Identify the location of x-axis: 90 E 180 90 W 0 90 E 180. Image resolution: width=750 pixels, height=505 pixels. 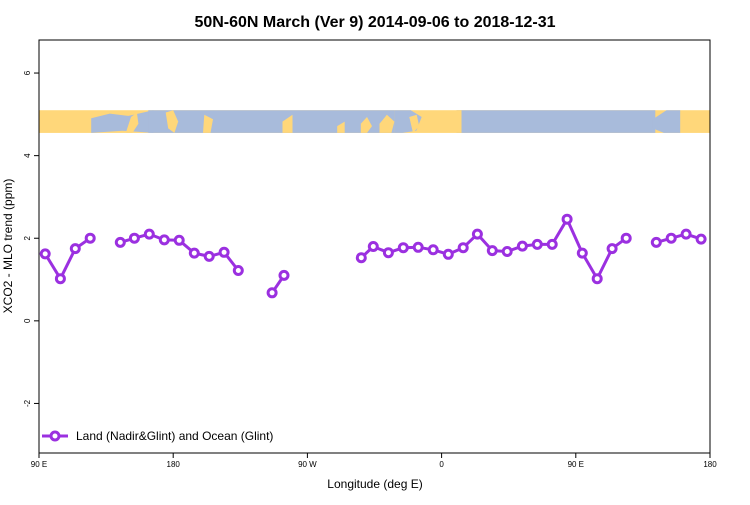
(374, 461).